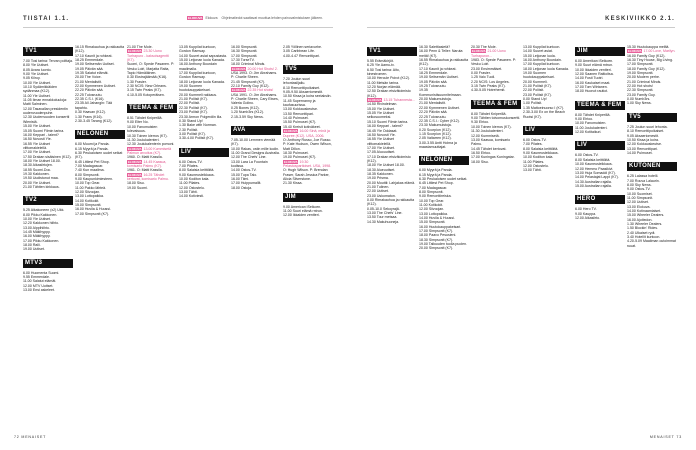  What do you see at coordinates (37, 95) in the screenshot?
I see `program-listing: 11.00 Yle Uutiset.` at bounding box center [37, 95].